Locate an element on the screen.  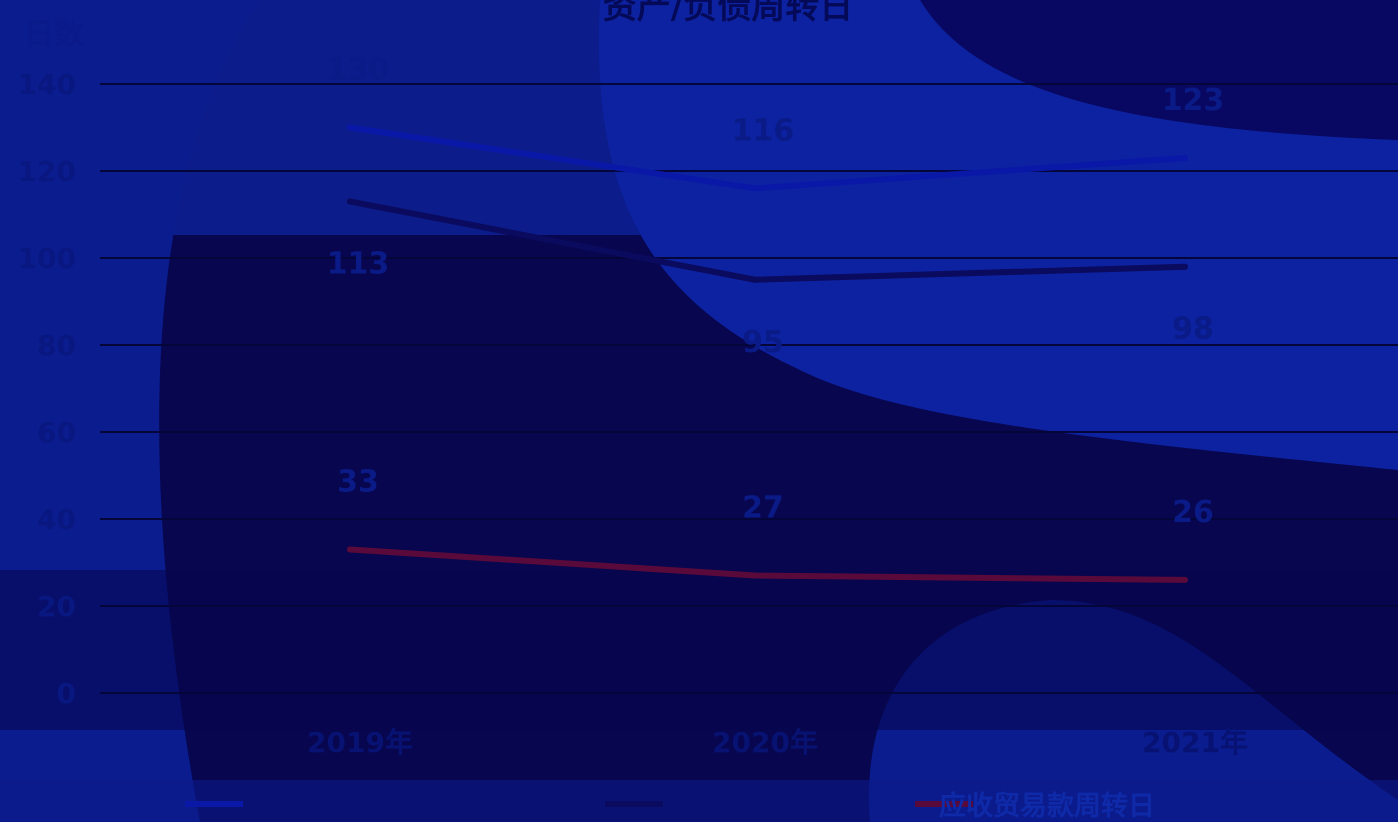
chart-title: 资产/负债周转日 is located at coordinates (728, 13).